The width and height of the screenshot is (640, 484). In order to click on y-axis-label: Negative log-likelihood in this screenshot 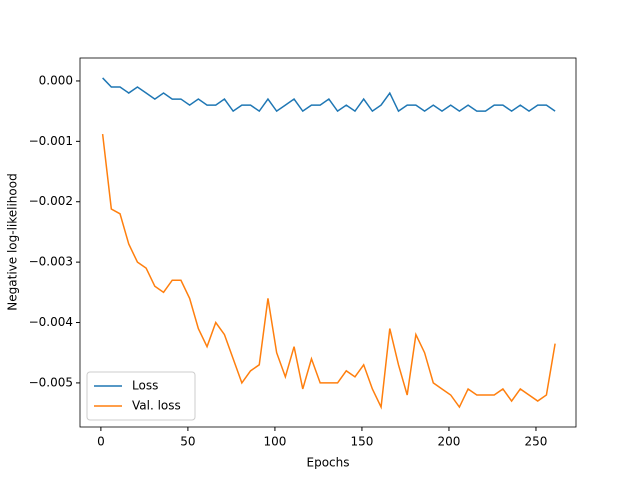, I will do `click(13, 241)`.